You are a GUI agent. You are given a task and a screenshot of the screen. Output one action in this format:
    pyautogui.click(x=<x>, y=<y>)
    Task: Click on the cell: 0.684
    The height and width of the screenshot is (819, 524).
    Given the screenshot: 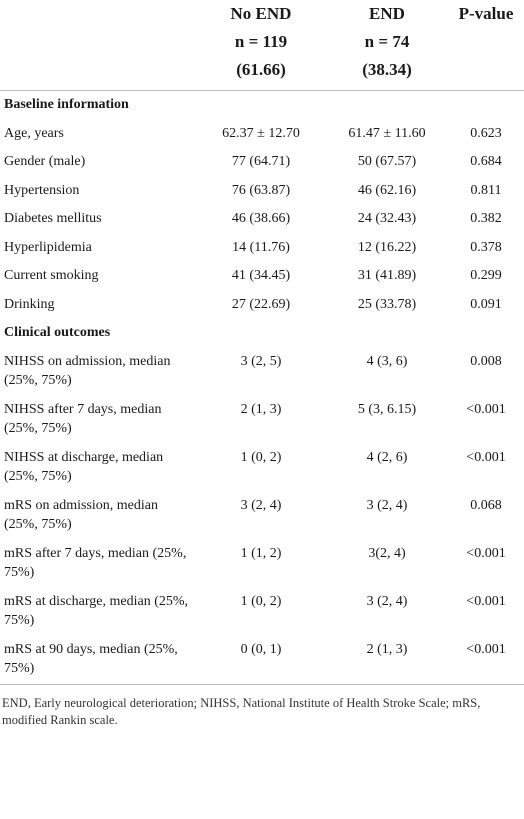 What is the action you would take?
    pyautogui.click(x=486, y=161)
    